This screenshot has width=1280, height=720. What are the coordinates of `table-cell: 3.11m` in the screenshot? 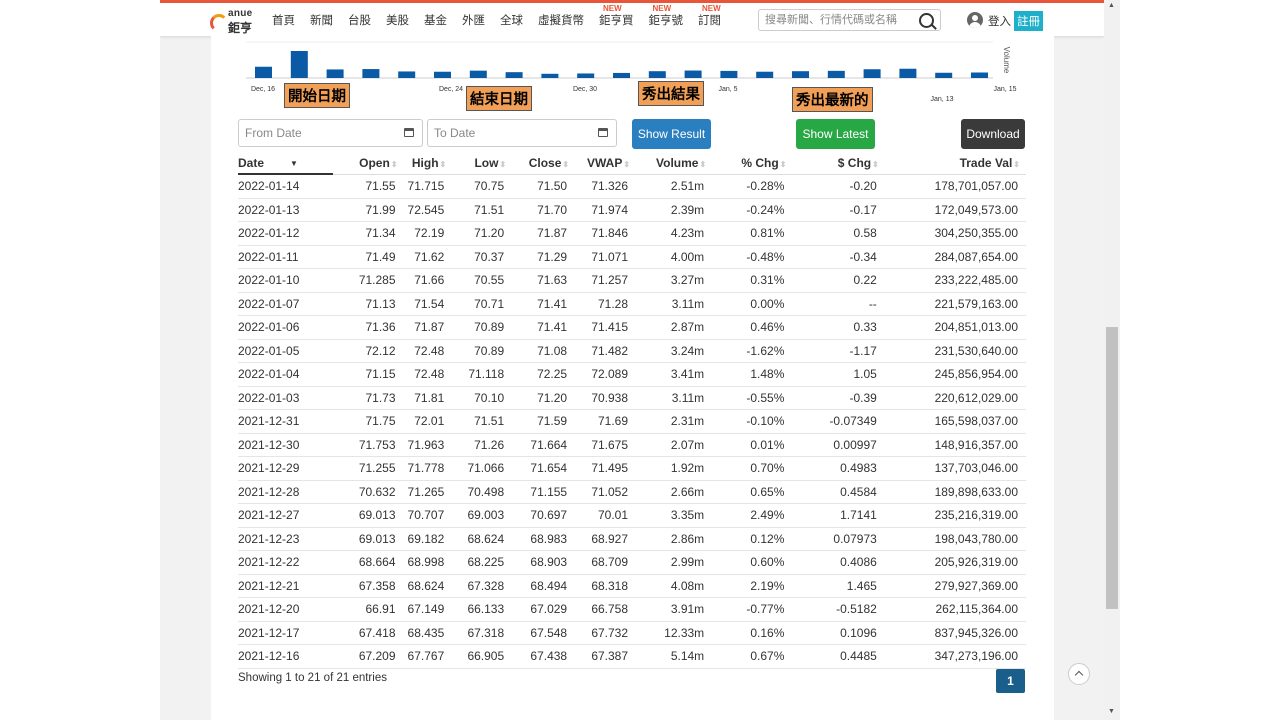 It's located at (674, 398).